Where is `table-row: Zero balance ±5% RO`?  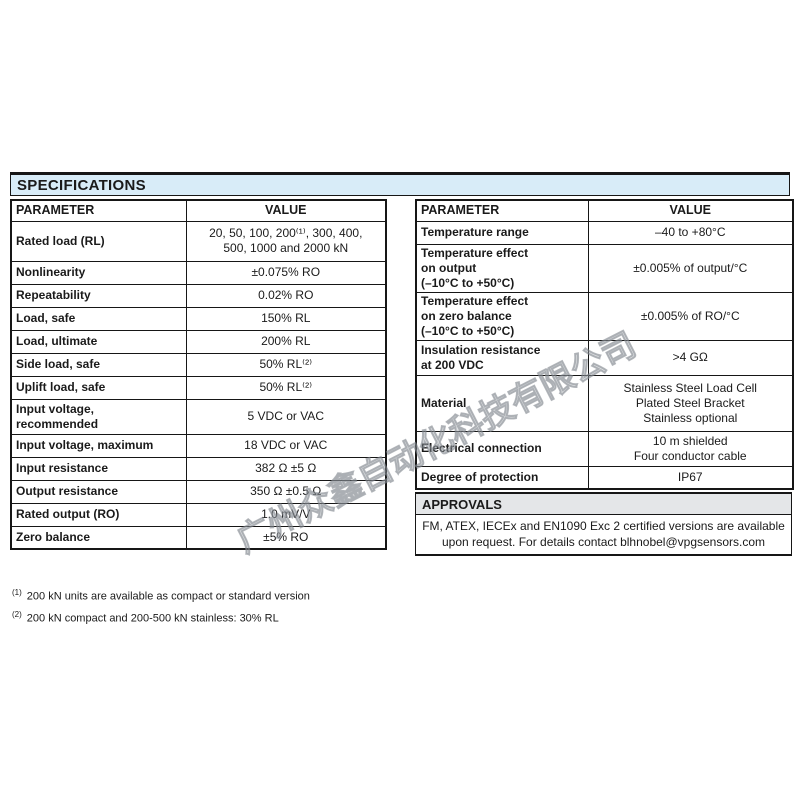
table-row: Zero balance ±5% RO is located at coordinates (198, 537).